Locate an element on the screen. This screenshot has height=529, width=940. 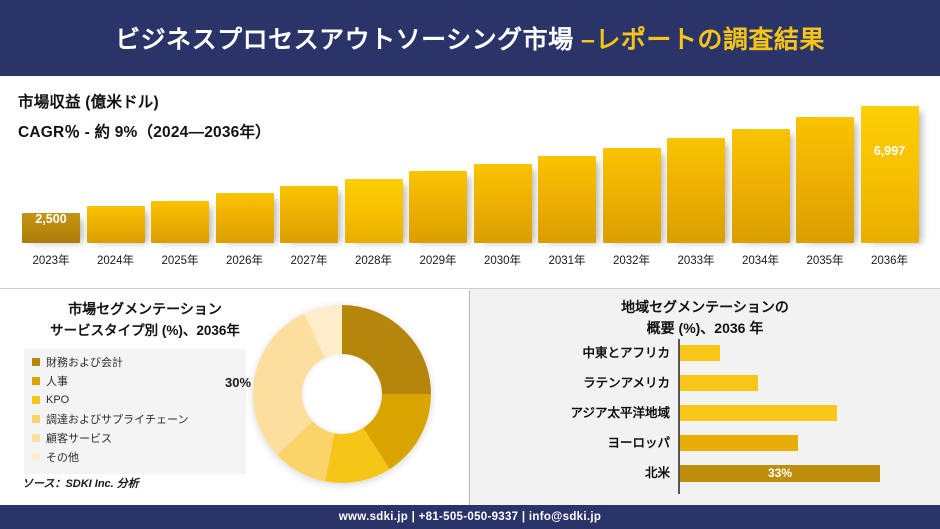
revenue-bar-column: 2033年 is located at coordinates (696, 202).